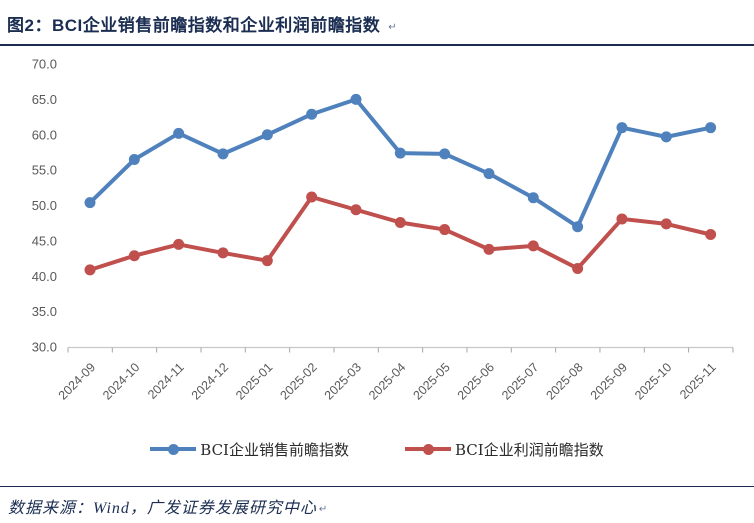 This screenshot has height=523, width=754. I want to click on x-axis-tick-label: 2024-12, so click(210, 381).